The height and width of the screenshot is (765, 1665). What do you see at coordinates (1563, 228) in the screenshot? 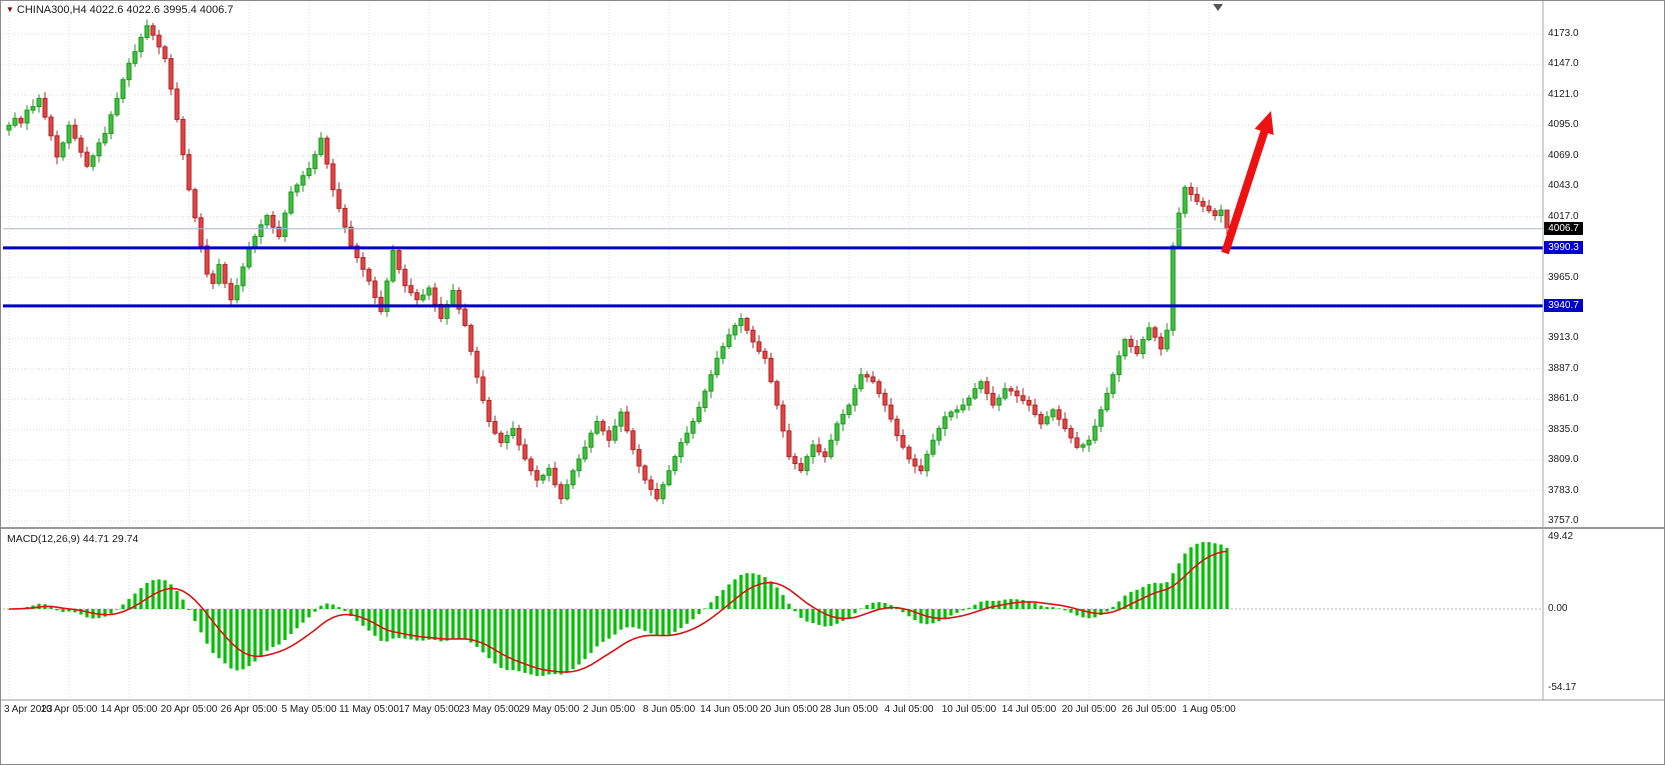
I see `current-price-badge: 4006.7` at bounding box center [1563, 228].